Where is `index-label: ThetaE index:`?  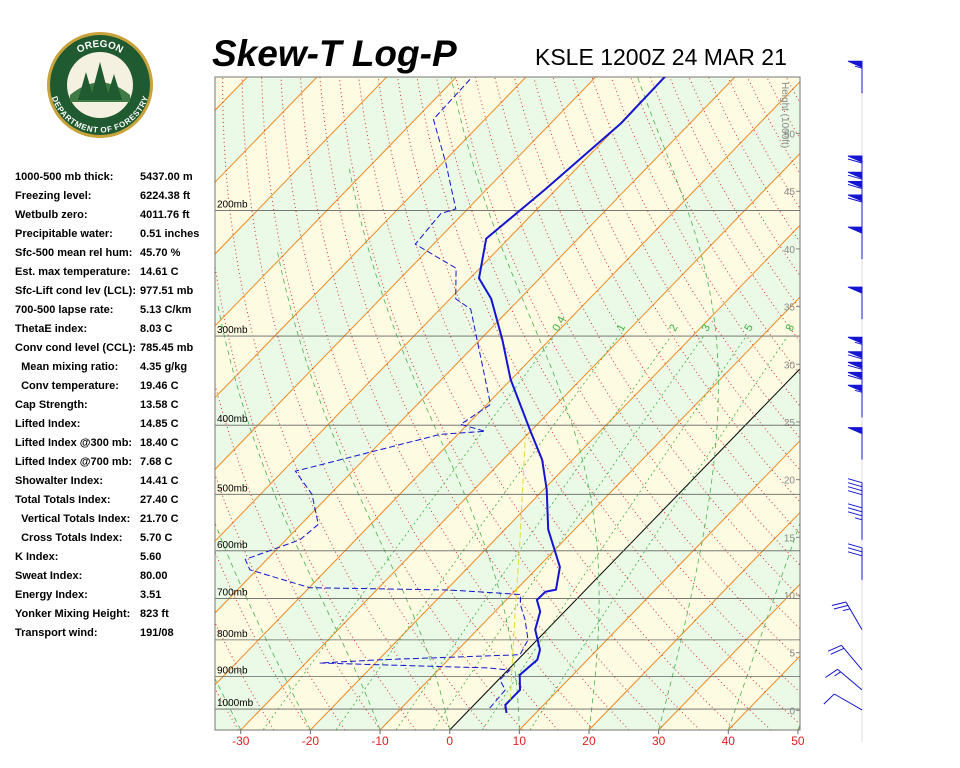 index-label: ThetaE index: is located at coordinates (51, 329).